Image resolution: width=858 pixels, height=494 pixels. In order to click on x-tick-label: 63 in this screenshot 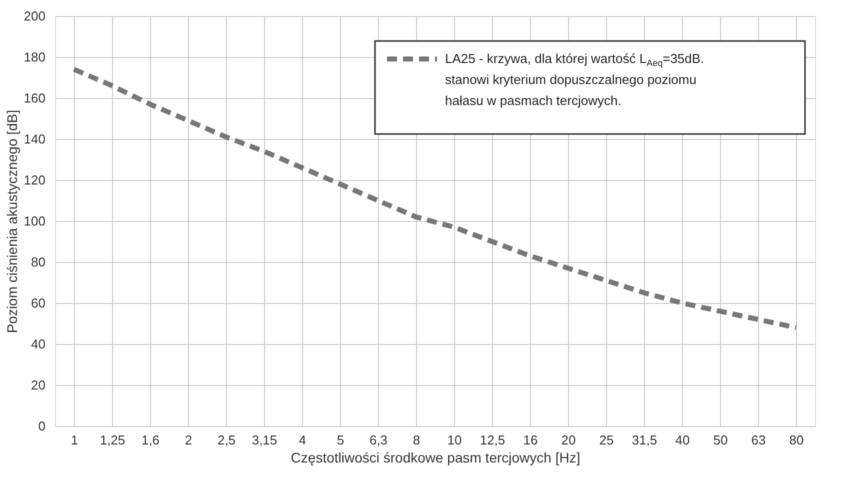, I will do `click(758, 440)`.